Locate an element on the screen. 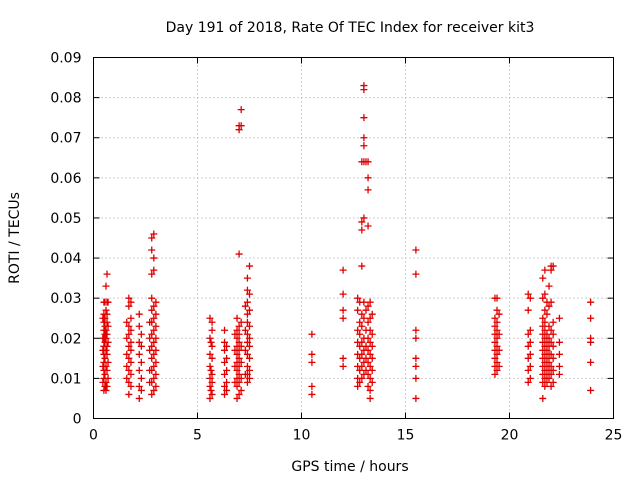  y-tick-label: 0.08 is located at coordinates (65, 99).